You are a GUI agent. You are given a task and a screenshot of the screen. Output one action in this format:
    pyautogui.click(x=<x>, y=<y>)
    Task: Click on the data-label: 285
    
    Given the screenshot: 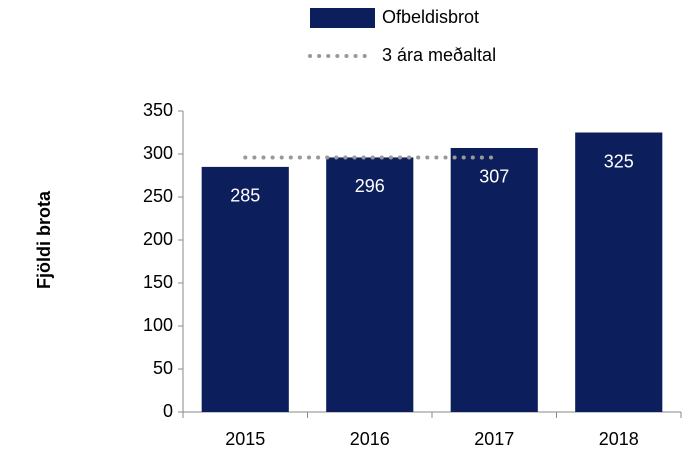 What is the action you would take?
    pyautogui.click(x=245, y=196)
    